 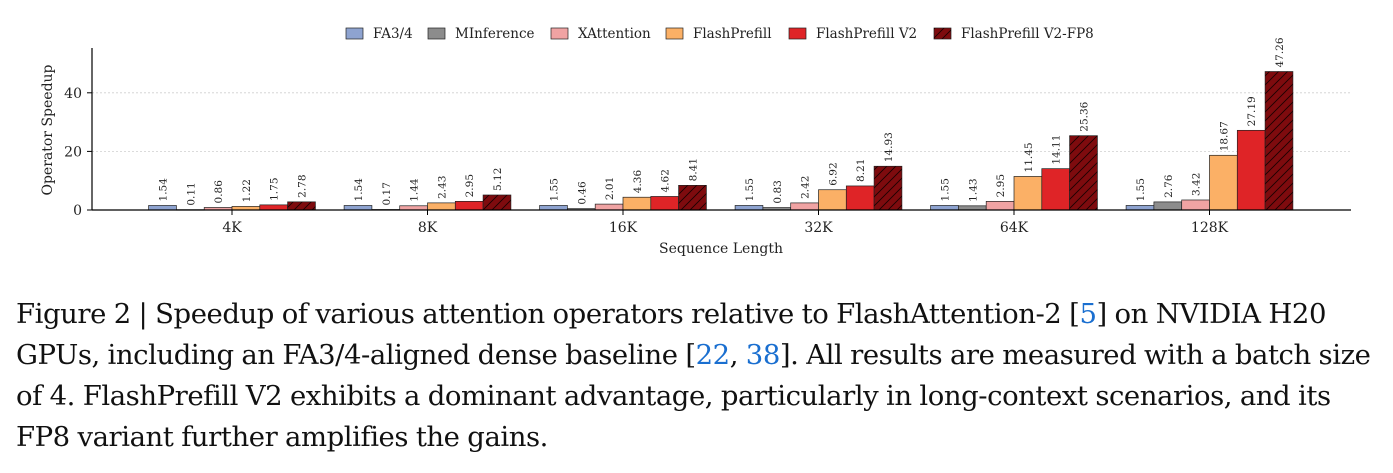 What do you see at coordinates (614, 34) in the screenshot?
I see `legend-label: XAttention` at bounding box center [614, 34].